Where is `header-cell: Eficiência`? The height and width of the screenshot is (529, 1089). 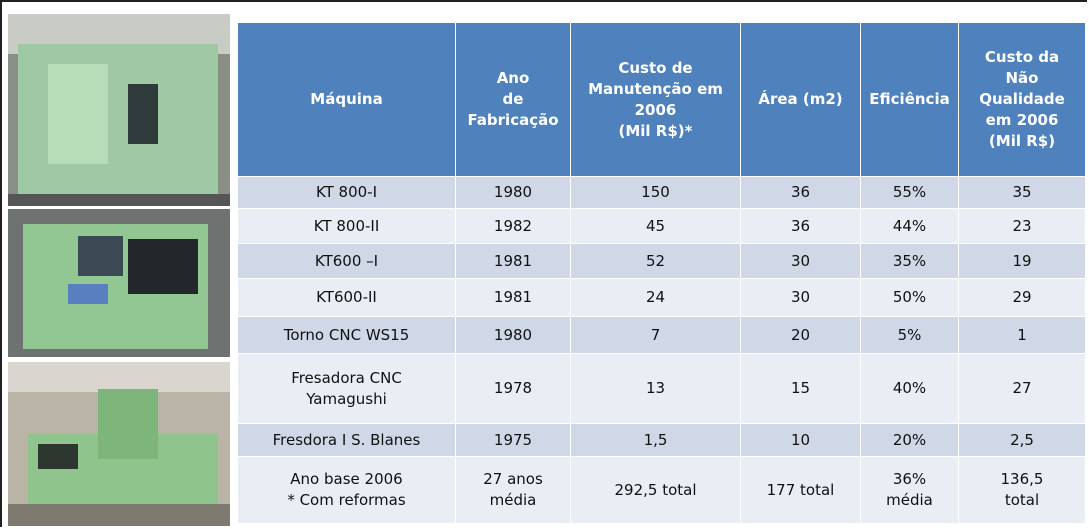
header-cell: Eficiência is located at coordinates (909, 99).